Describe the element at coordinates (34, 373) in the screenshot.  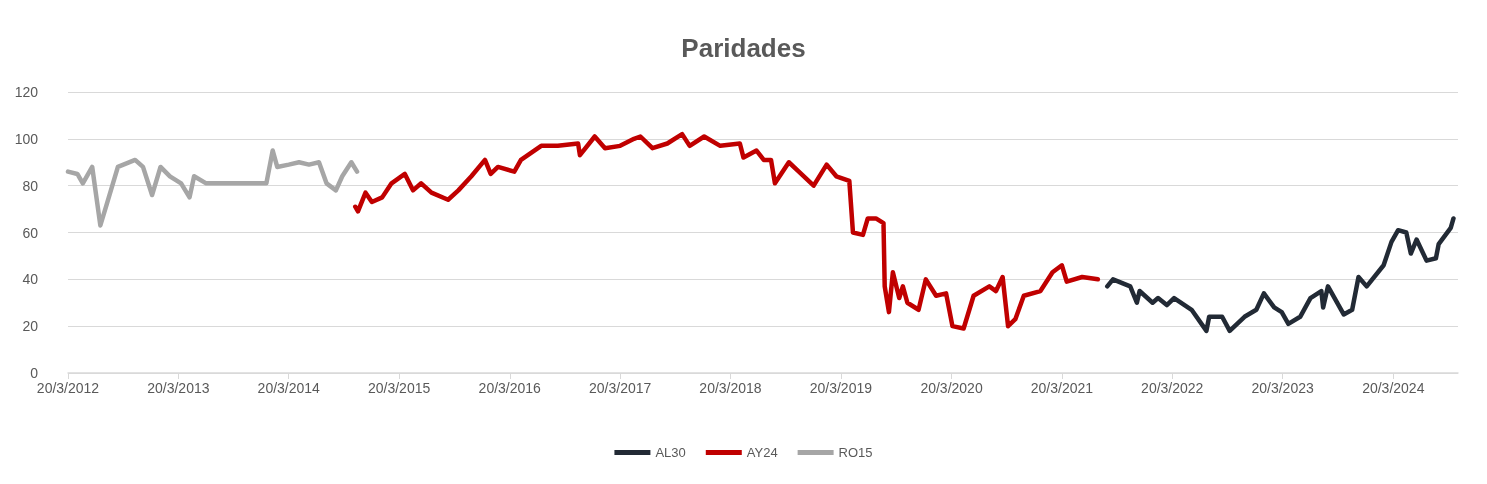
I see `y-tick-label: 0` at that location.